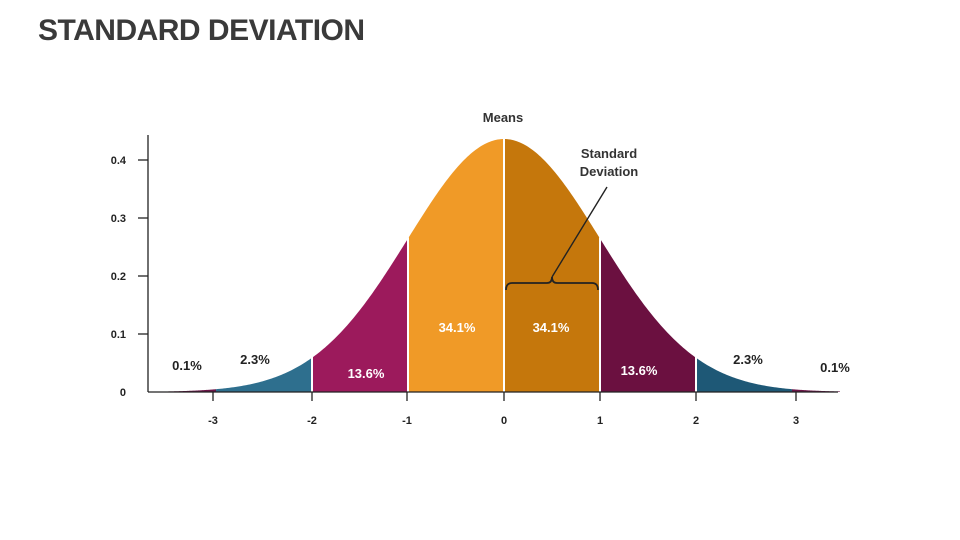  What do you see at coordinates (696, 421) in the screenshot?
I see `x-tick-label: 2` at bounding box center [696, 421].